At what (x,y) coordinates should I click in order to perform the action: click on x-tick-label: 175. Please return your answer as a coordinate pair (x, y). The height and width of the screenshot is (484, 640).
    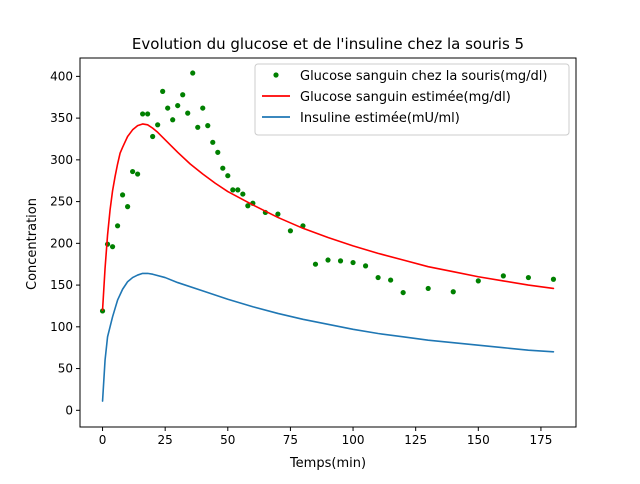
    Looking at the image, I should click on (540, 440).